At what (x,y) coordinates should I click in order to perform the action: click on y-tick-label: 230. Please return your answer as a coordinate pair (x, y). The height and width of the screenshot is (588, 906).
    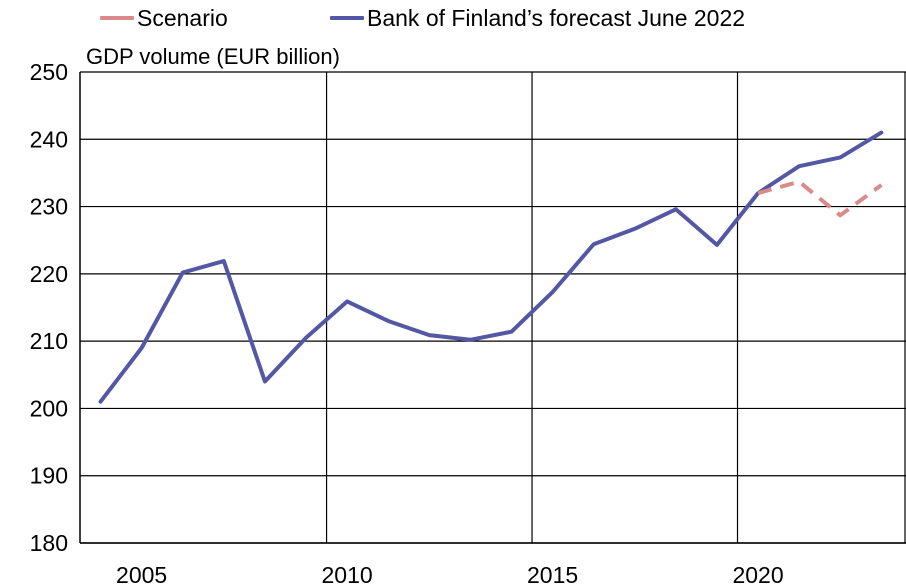
    Looking at the image, I should click on (49, 207).